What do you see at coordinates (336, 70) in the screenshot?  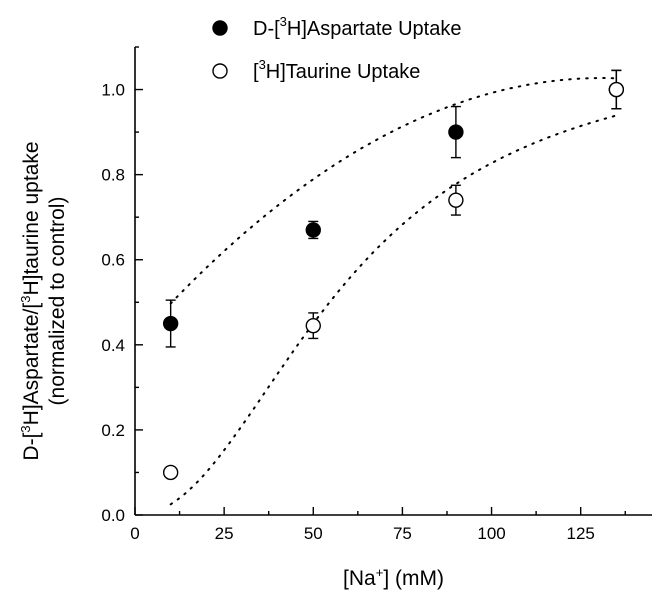 I see `legend-label-taurine: [3H]Taurine Uptake` at bounding box center [336, 70].